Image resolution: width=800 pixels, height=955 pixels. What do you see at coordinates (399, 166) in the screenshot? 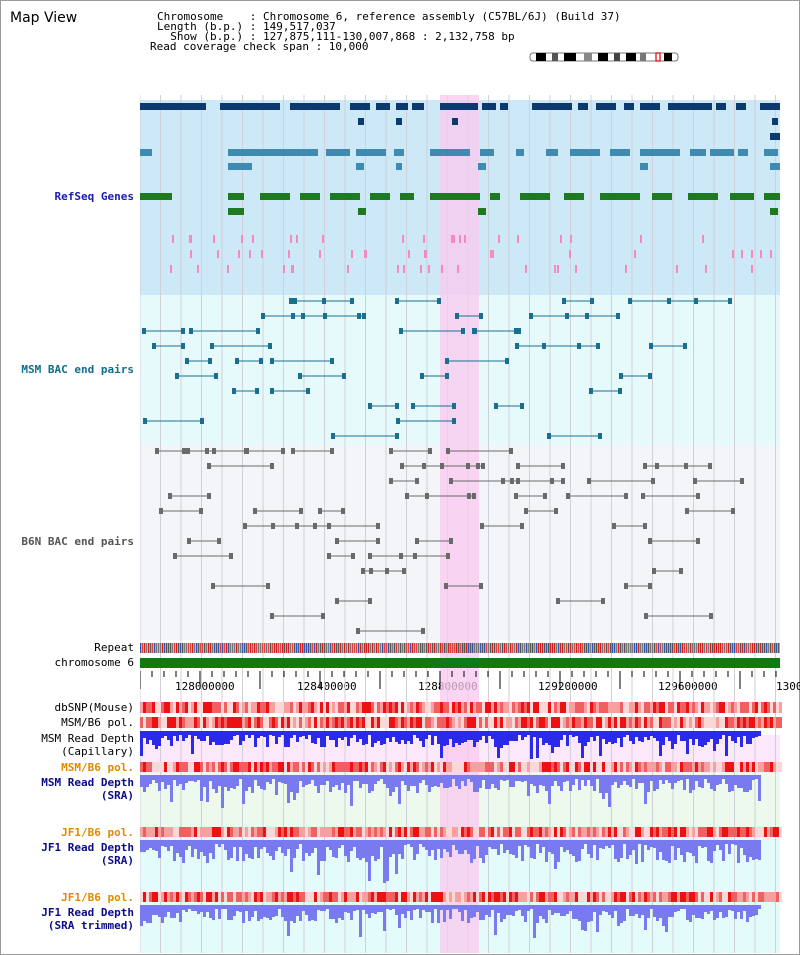
I see `gene-feature` at bounding box center [399, 166].